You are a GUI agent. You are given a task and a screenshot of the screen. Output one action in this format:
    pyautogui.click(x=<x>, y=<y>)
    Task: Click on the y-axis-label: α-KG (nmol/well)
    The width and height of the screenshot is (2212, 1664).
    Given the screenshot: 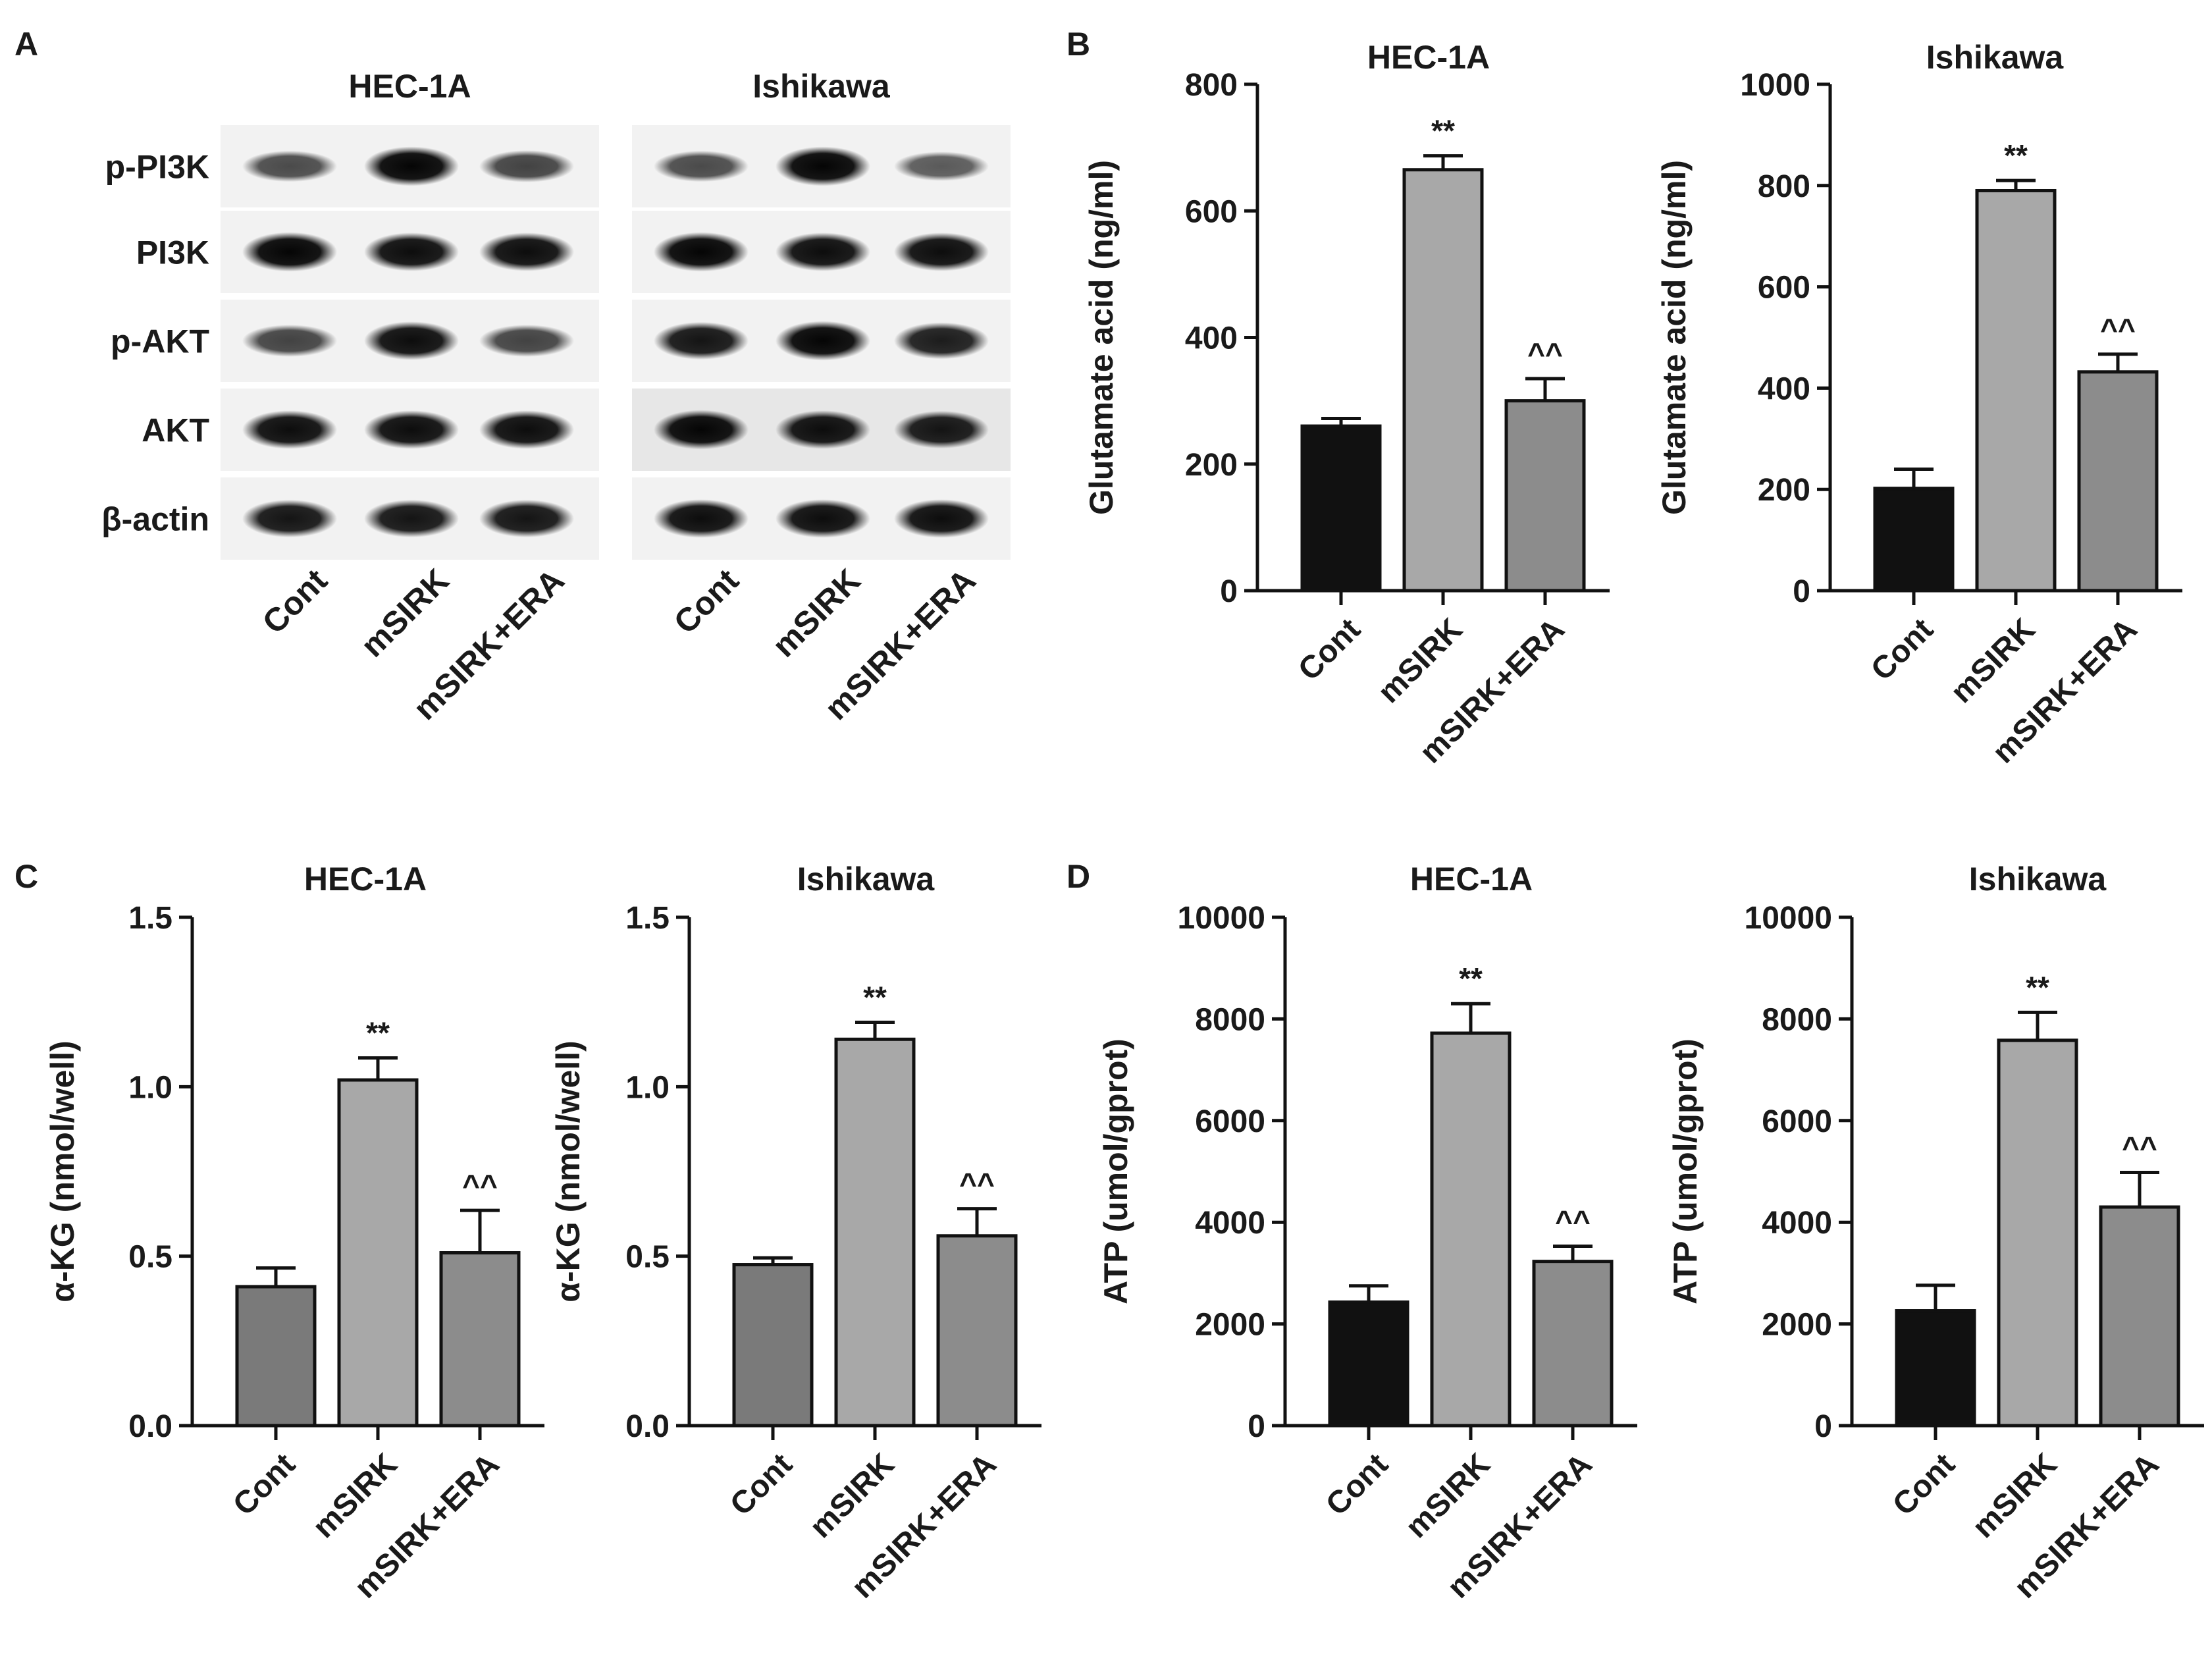 What is the action you would take?
    pyautogui.click(x=62, y=1171)
    